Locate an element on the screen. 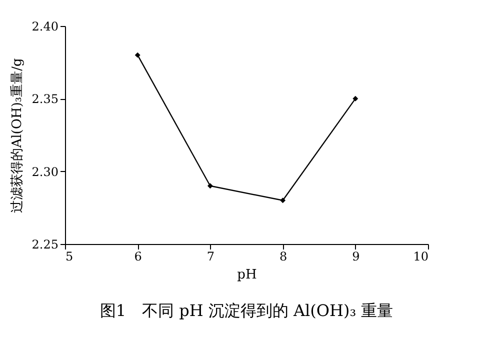  x-tick-label: 6 is located at coordinates (138, 257).